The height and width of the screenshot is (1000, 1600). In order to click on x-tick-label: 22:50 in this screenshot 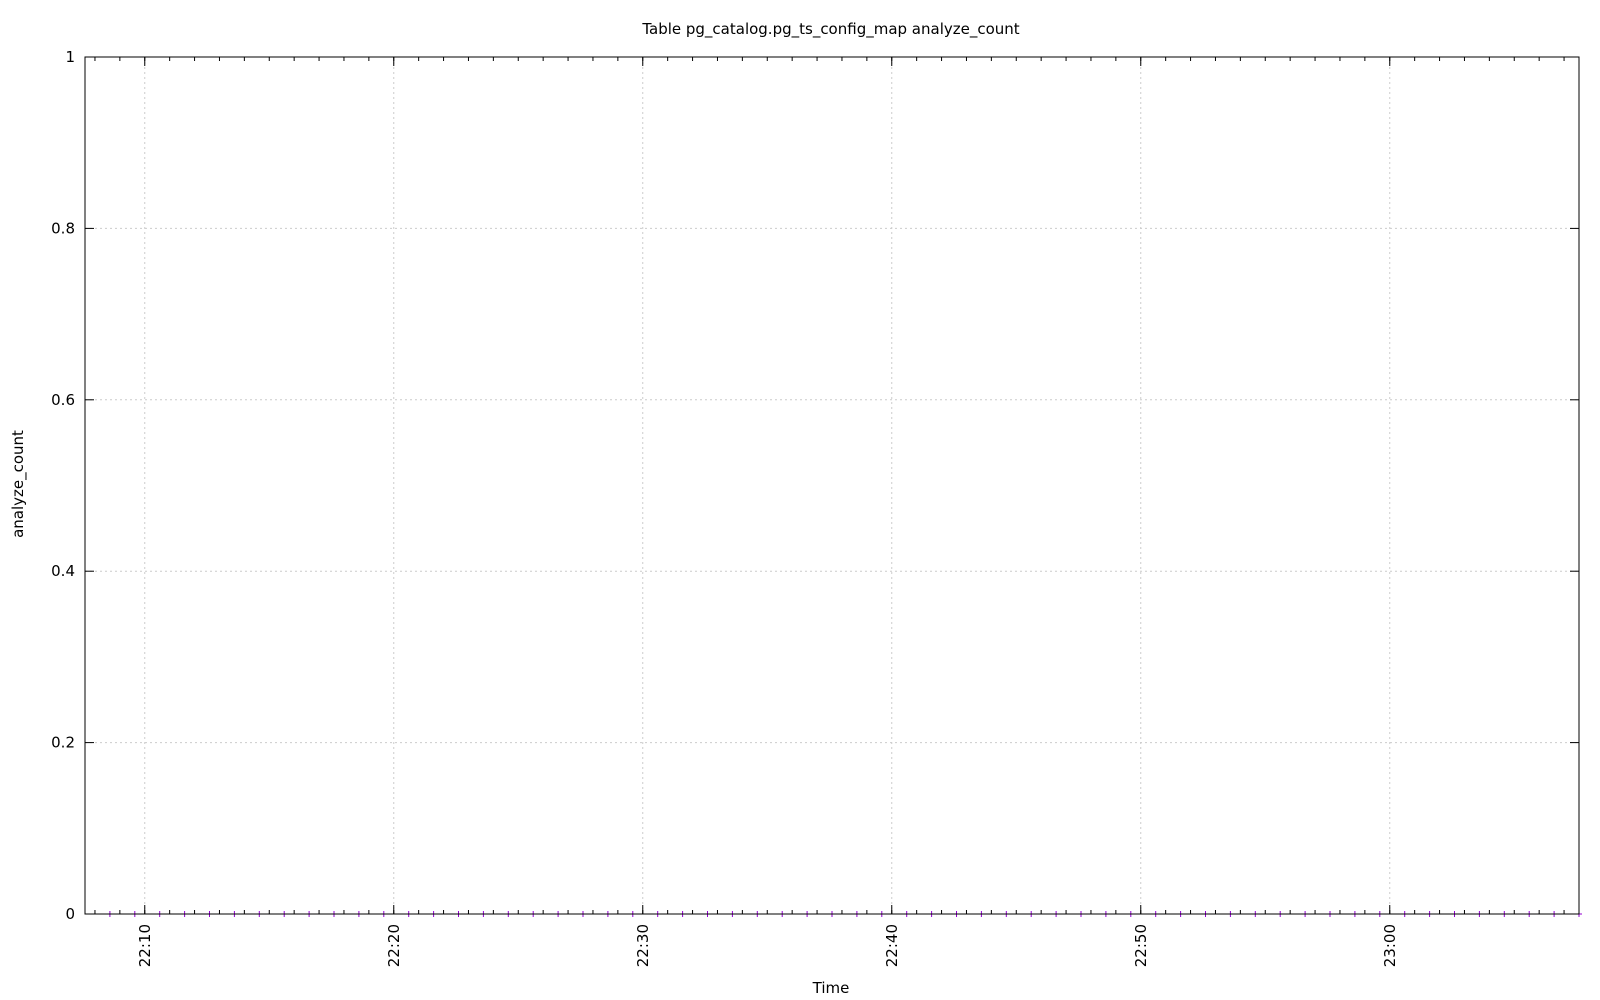, I will do `click(1141, 945)`.